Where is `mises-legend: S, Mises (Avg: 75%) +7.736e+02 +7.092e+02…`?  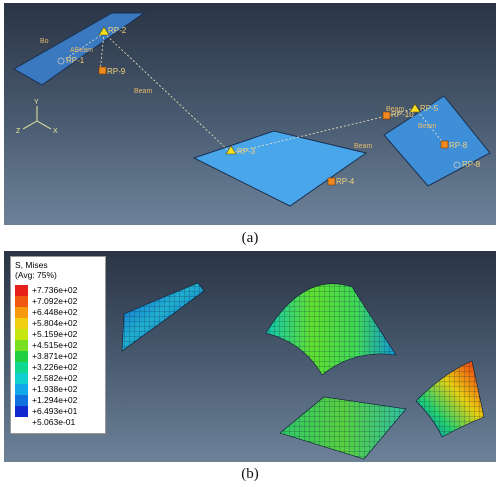 mises-legend: S, Mises (Avg: 75%) +7.736e+02 +7.092e+02… is located at coordinates (58, 345).